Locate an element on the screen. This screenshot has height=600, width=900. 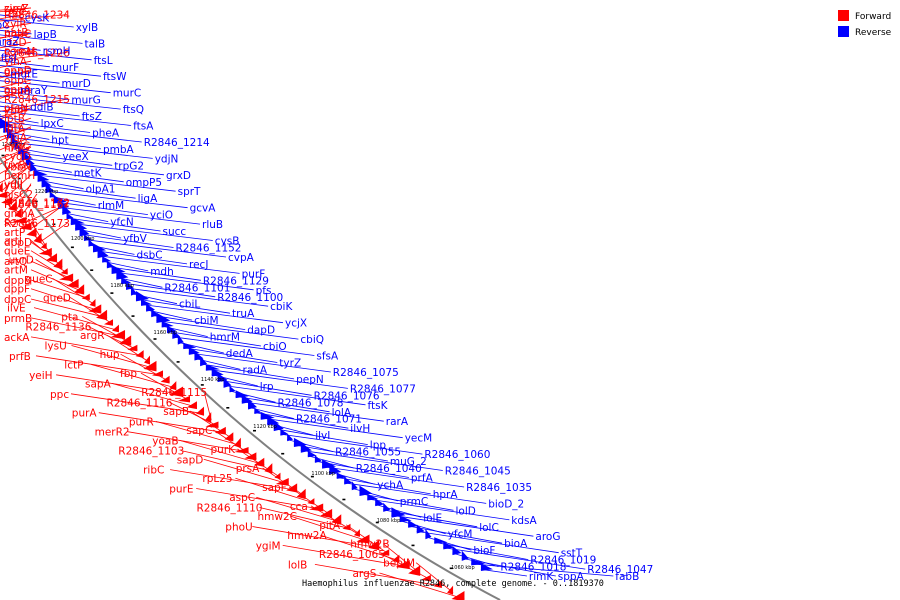
reverse-gene-label: lrp is located at coordinates (267, 387).